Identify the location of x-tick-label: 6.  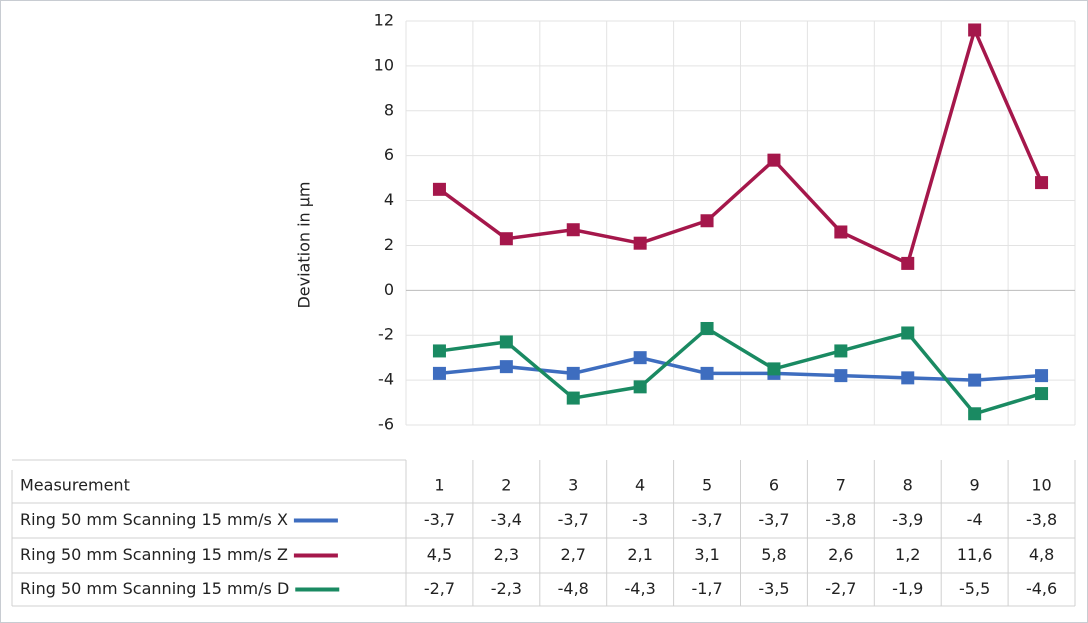
(774, 485).